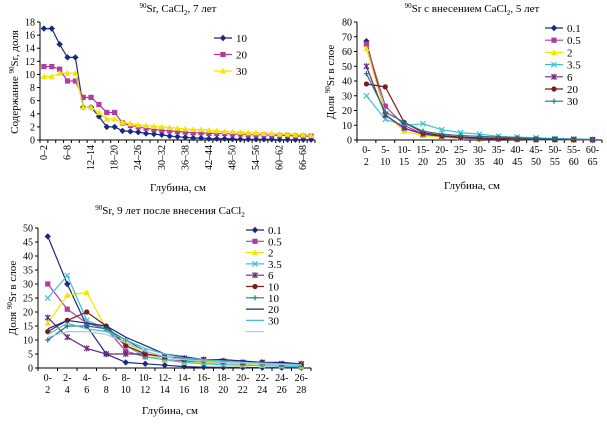  Describe the element at coordinates (347, 67) in the screenshot. I see `y-tick-label: 50` at that location.